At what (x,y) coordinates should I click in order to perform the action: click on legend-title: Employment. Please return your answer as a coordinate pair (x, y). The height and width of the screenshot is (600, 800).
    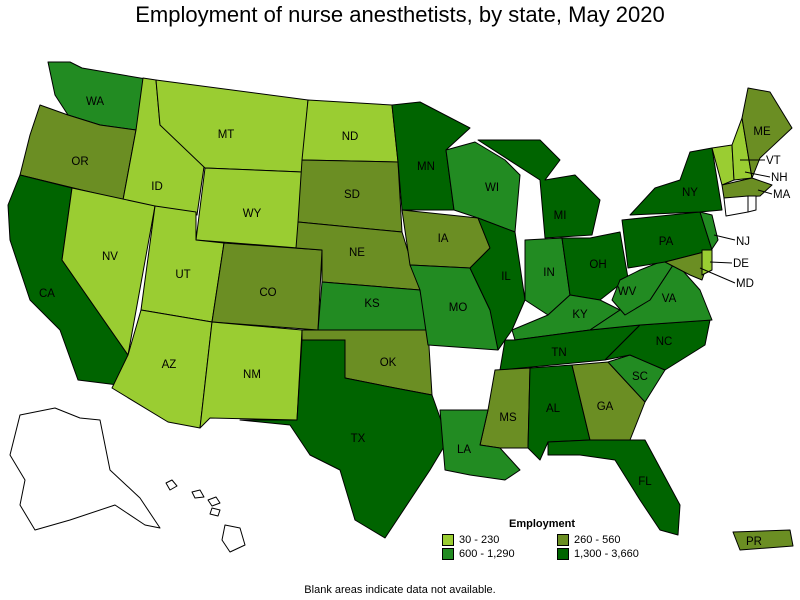
    Looking at the image, I should click on (541, 524).